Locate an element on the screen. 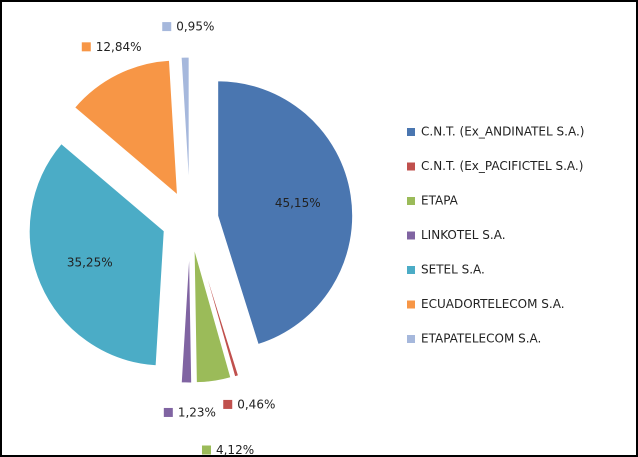 This screenshot has width=638, height=457. legend-label: LINKOTEL S.A. is located at coordinates (463, 235).